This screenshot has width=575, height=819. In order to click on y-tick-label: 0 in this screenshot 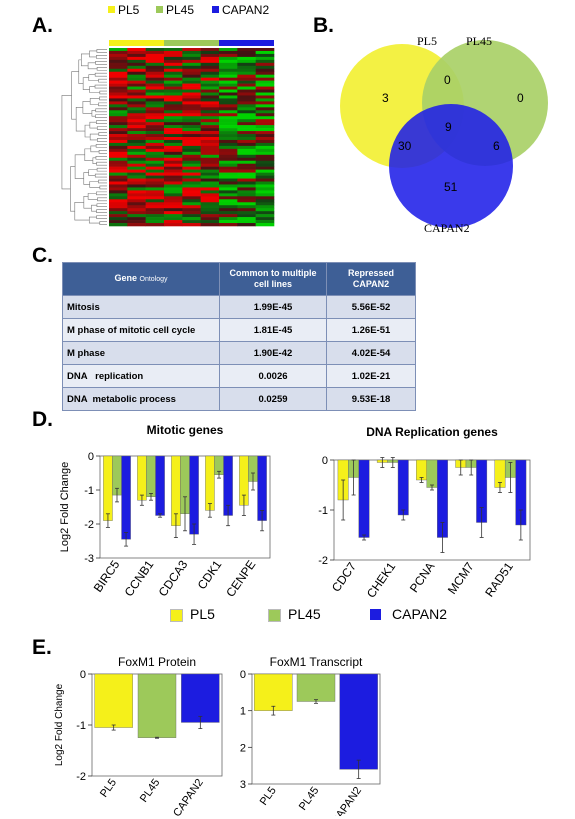, I will do `click(91, 457)`.